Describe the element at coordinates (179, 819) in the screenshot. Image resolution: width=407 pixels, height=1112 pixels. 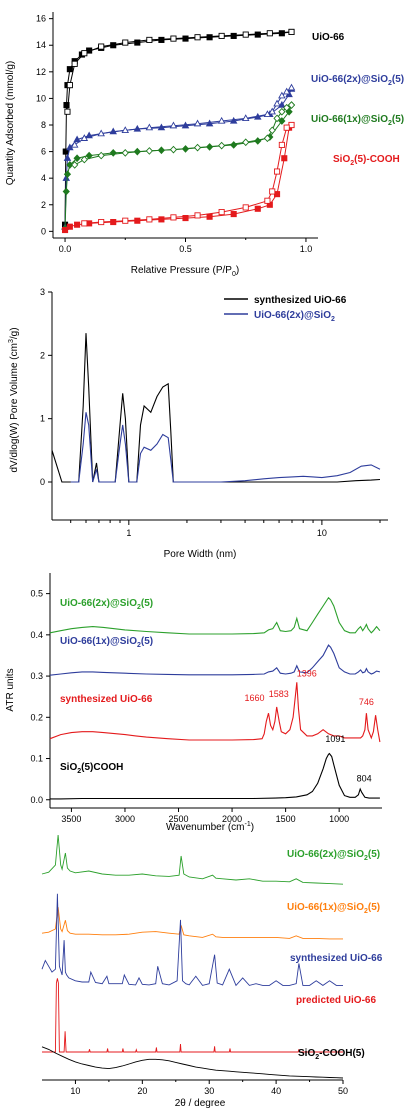
I see `atr-x-tick-label: 2500` at that location.